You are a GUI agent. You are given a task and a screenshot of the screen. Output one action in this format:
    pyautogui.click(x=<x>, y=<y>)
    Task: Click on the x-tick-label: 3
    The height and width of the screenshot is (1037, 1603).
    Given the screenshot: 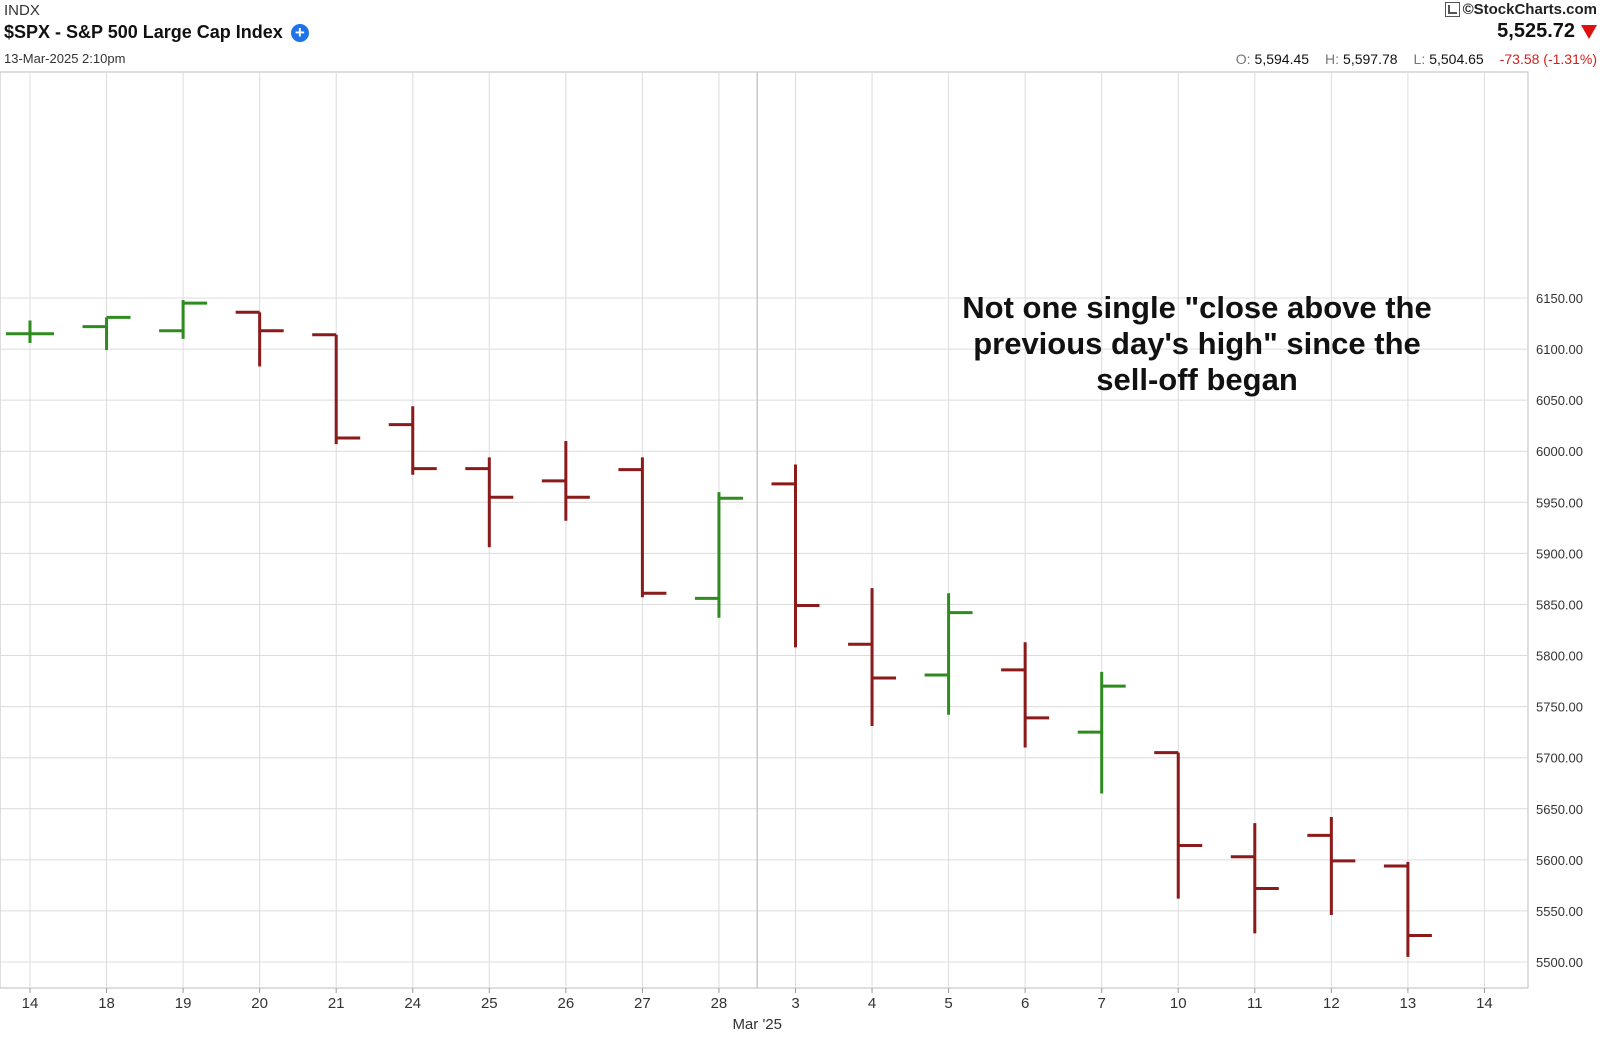 What is the action you would take?
    pyautogui.click(x=795, y=1003)
    